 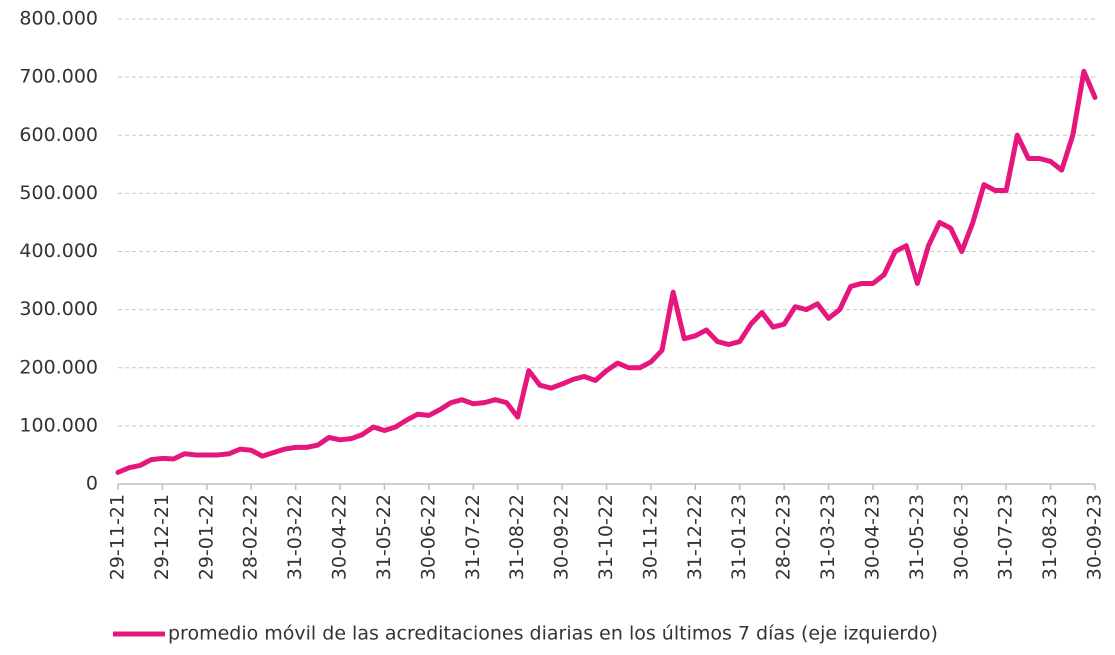 I want to click on x-tick-label: 31-05-22, so click(x=384, y=537).